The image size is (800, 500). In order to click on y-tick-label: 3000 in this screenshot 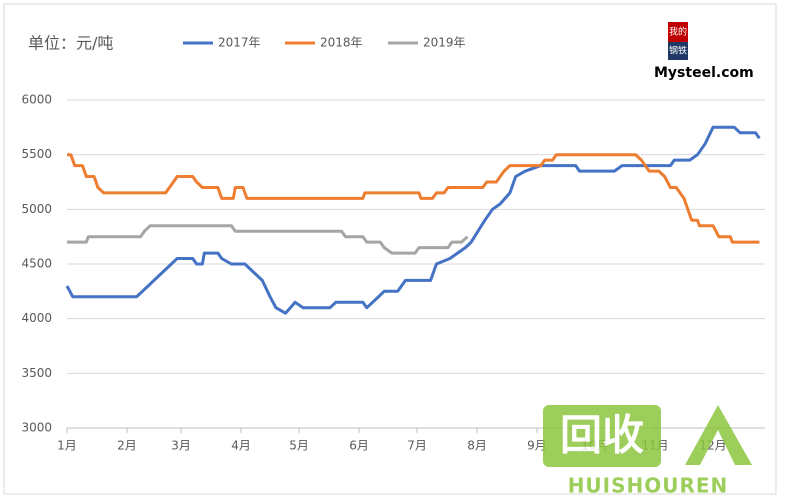, I will do `click(36, 428)`.